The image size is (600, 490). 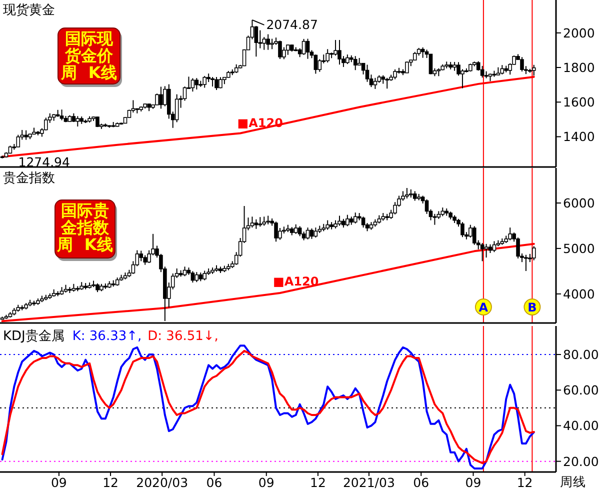 I want to click on series-label: K: 36.33↑,, so click(x=107, y=336).